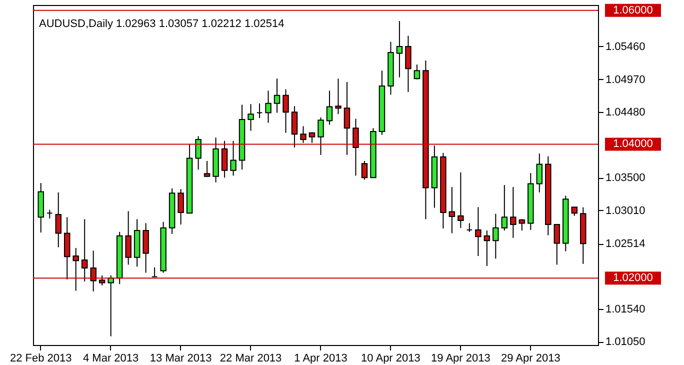 The width and height of the screenshot is (684, 365). I want to click on y-tick-label: 1.03010, so click(626, 210).